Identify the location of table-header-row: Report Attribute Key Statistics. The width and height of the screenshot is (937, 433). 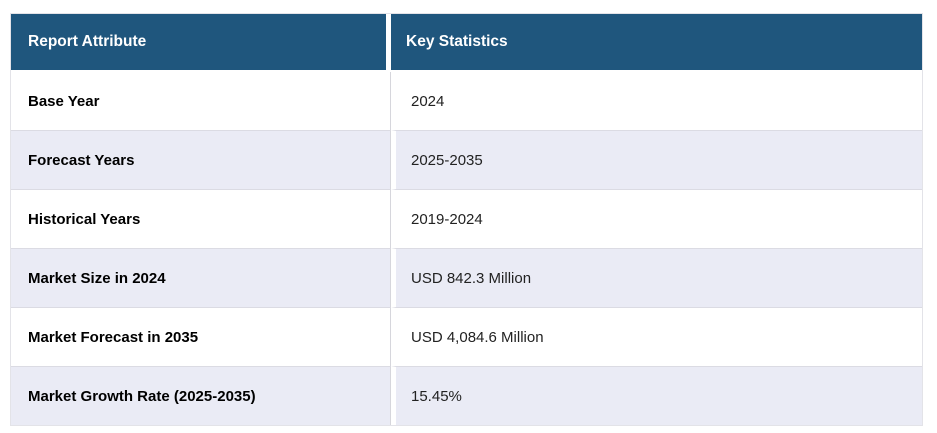
(466, 43).